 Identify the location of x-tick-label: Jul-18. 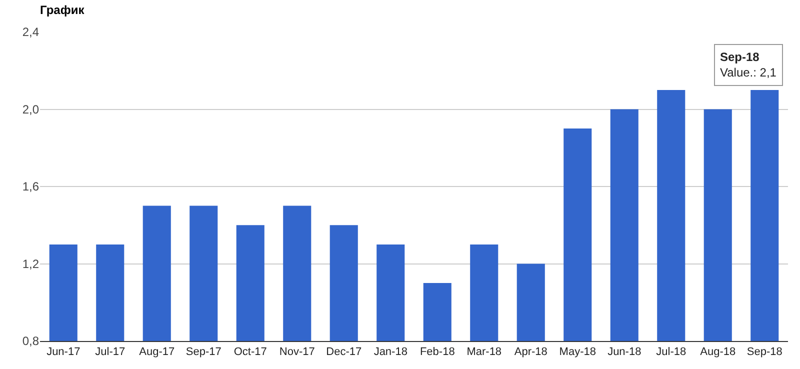
(671, 352).